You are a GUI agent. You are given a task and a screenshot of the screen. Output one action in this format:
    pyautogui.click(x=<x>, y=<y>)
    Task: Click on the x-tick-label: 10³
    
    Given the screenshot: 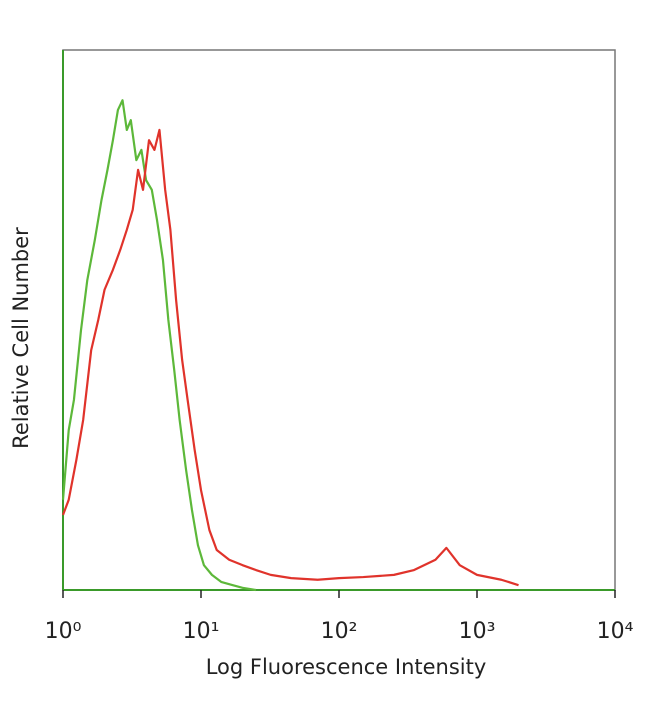 What is the action you would take?
    pyautogui.click(x=477, y=631)
    